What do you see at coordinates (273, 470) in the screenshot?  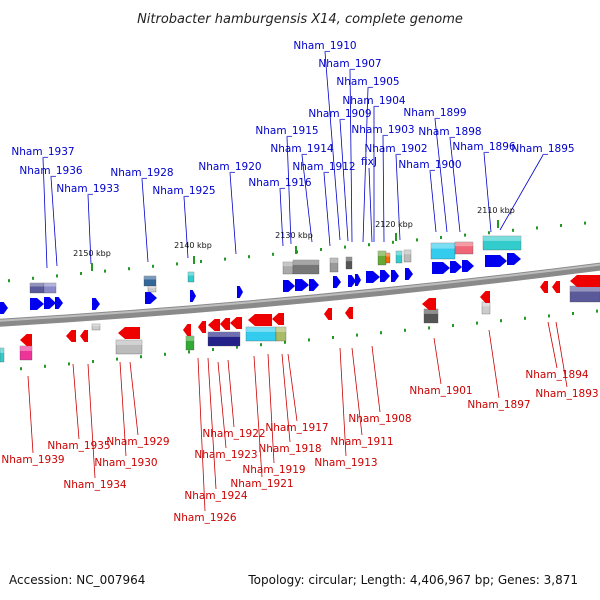 I see `gene-label-minus: Nham_1919` at bounding box center [273, 470].